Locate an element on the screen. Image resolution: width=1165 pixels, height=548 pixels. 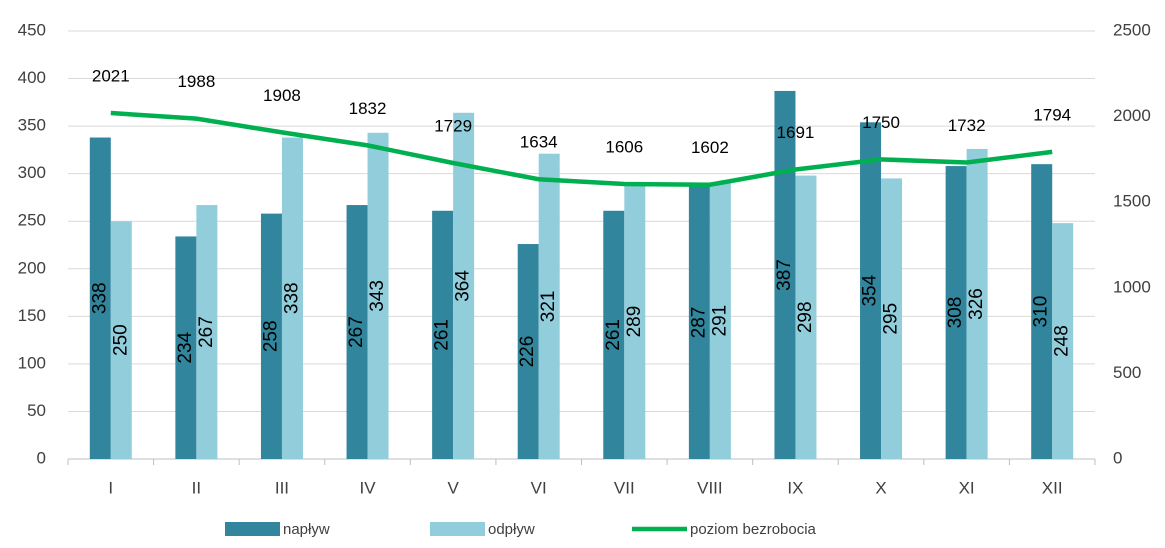
line-value-label: 2021 is located at coordinates (111, 75).